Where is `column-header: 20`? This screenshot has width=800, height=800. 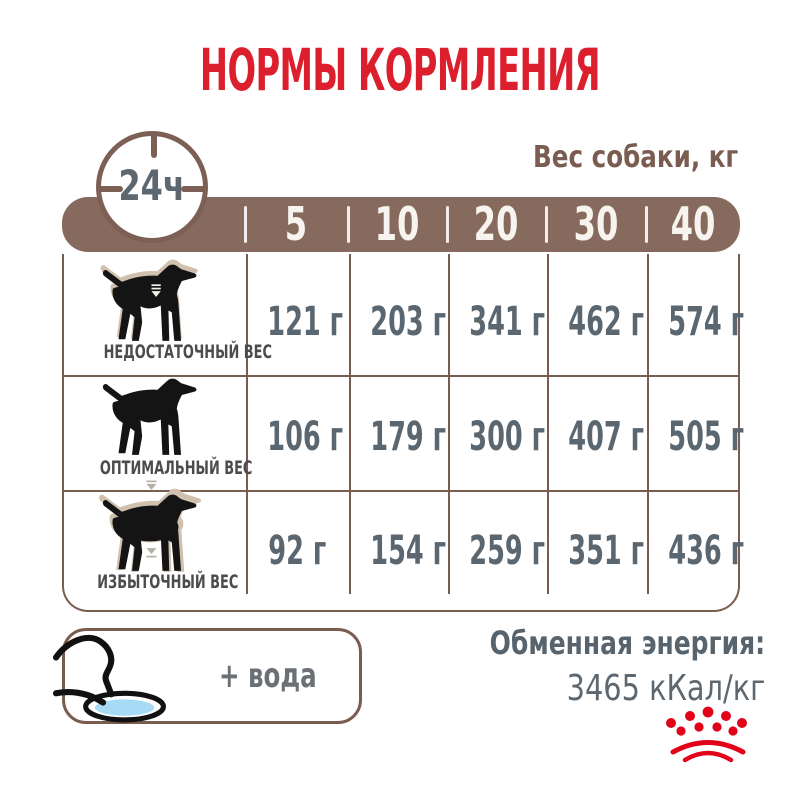
column-header: 20 is located at coordinates (496, 224).